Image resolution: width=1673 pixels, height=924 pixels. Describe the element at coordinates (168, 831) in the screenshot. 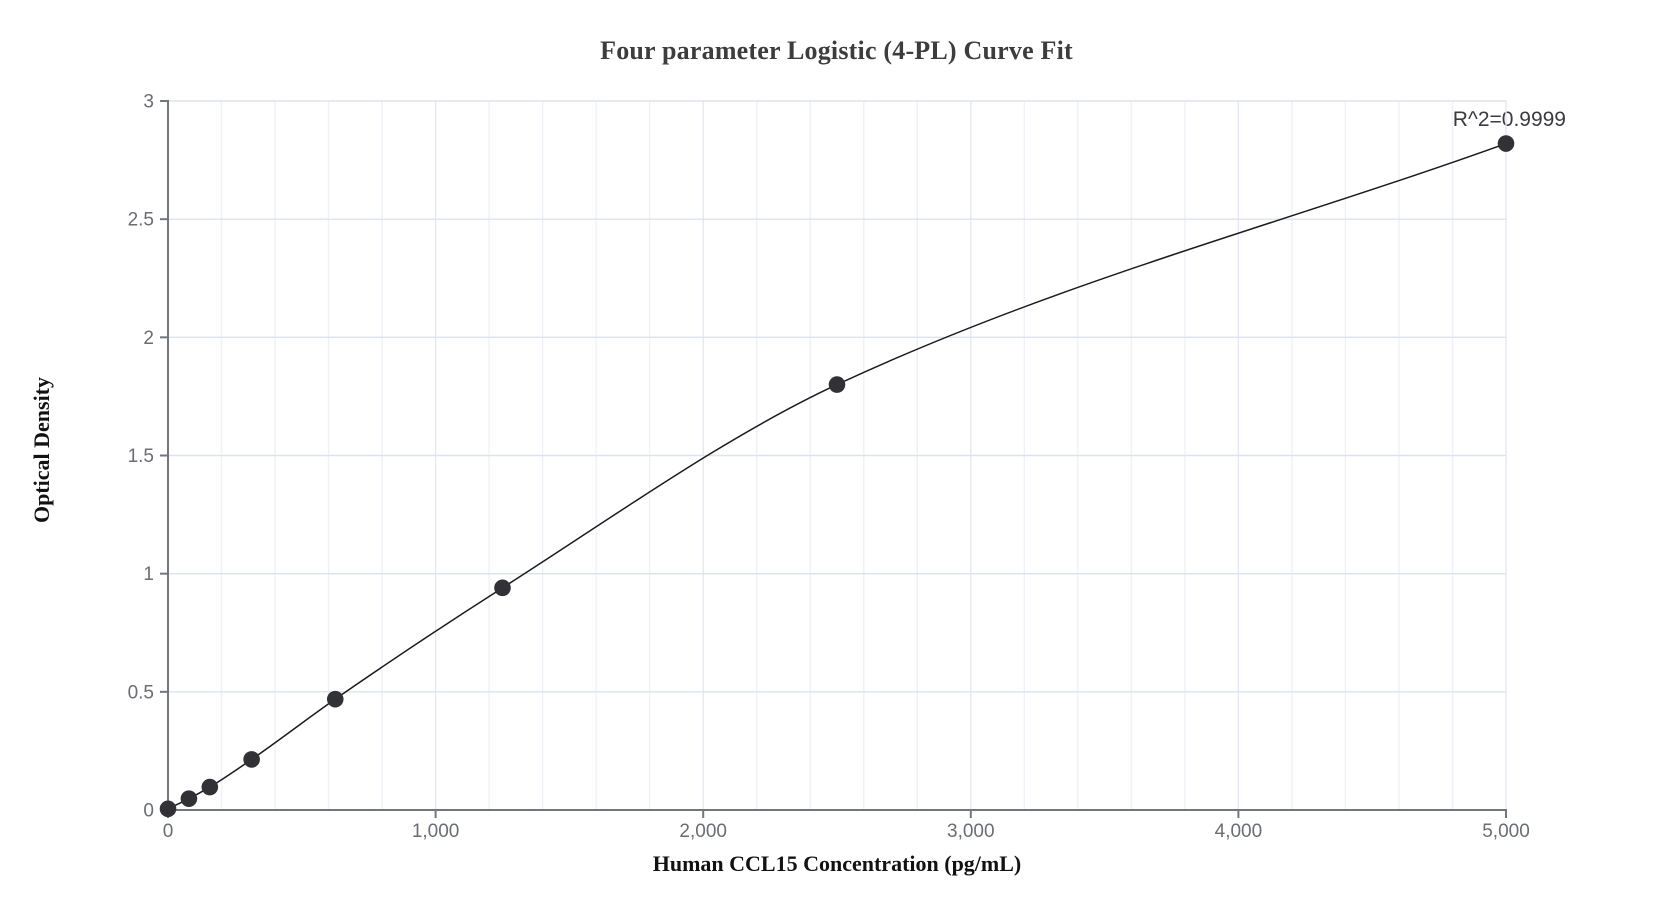

I see `x-tick-label: 0` at that location.